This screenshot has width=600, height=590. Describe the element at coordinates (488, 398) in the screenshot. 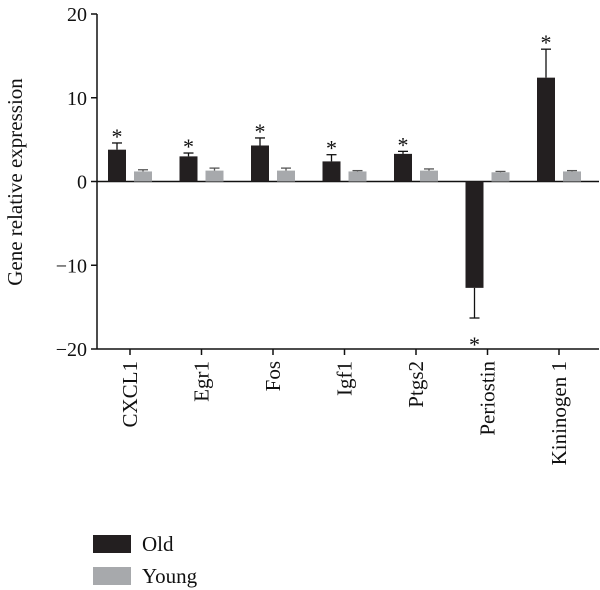

I see `category-label: Periostin` at that location.